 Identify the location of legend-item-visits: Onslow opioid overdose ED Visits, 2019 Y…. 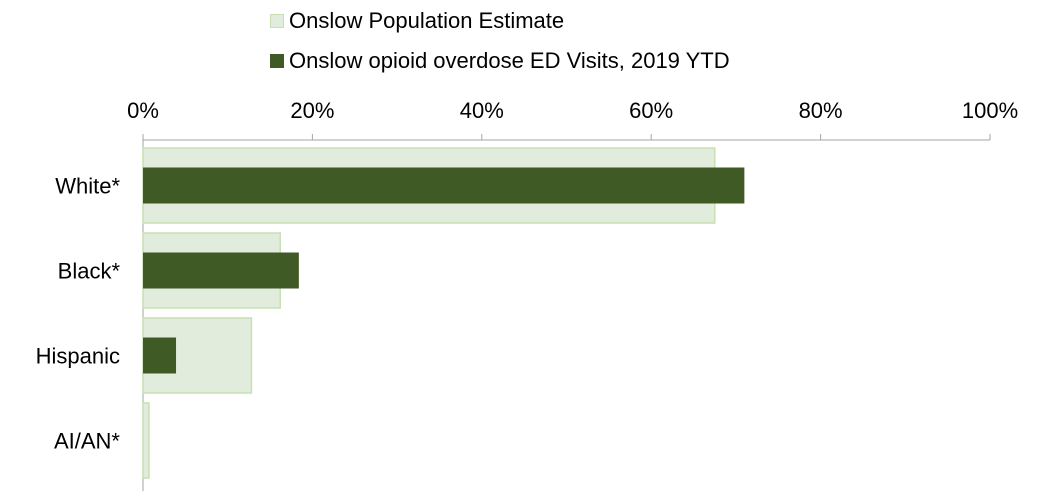
(500, 61).